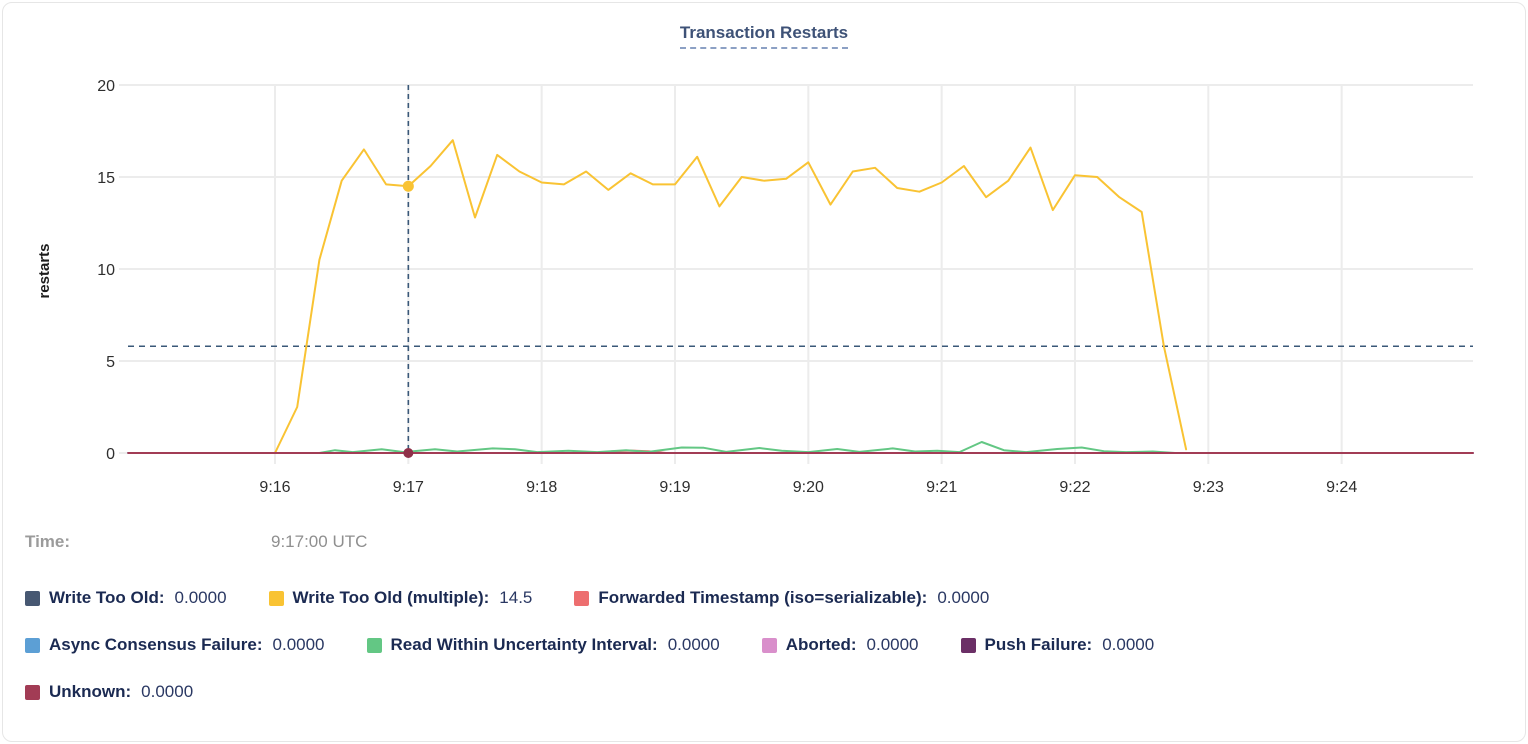  I want to click on y-axis-tick-label: 5, so click(110, 362).